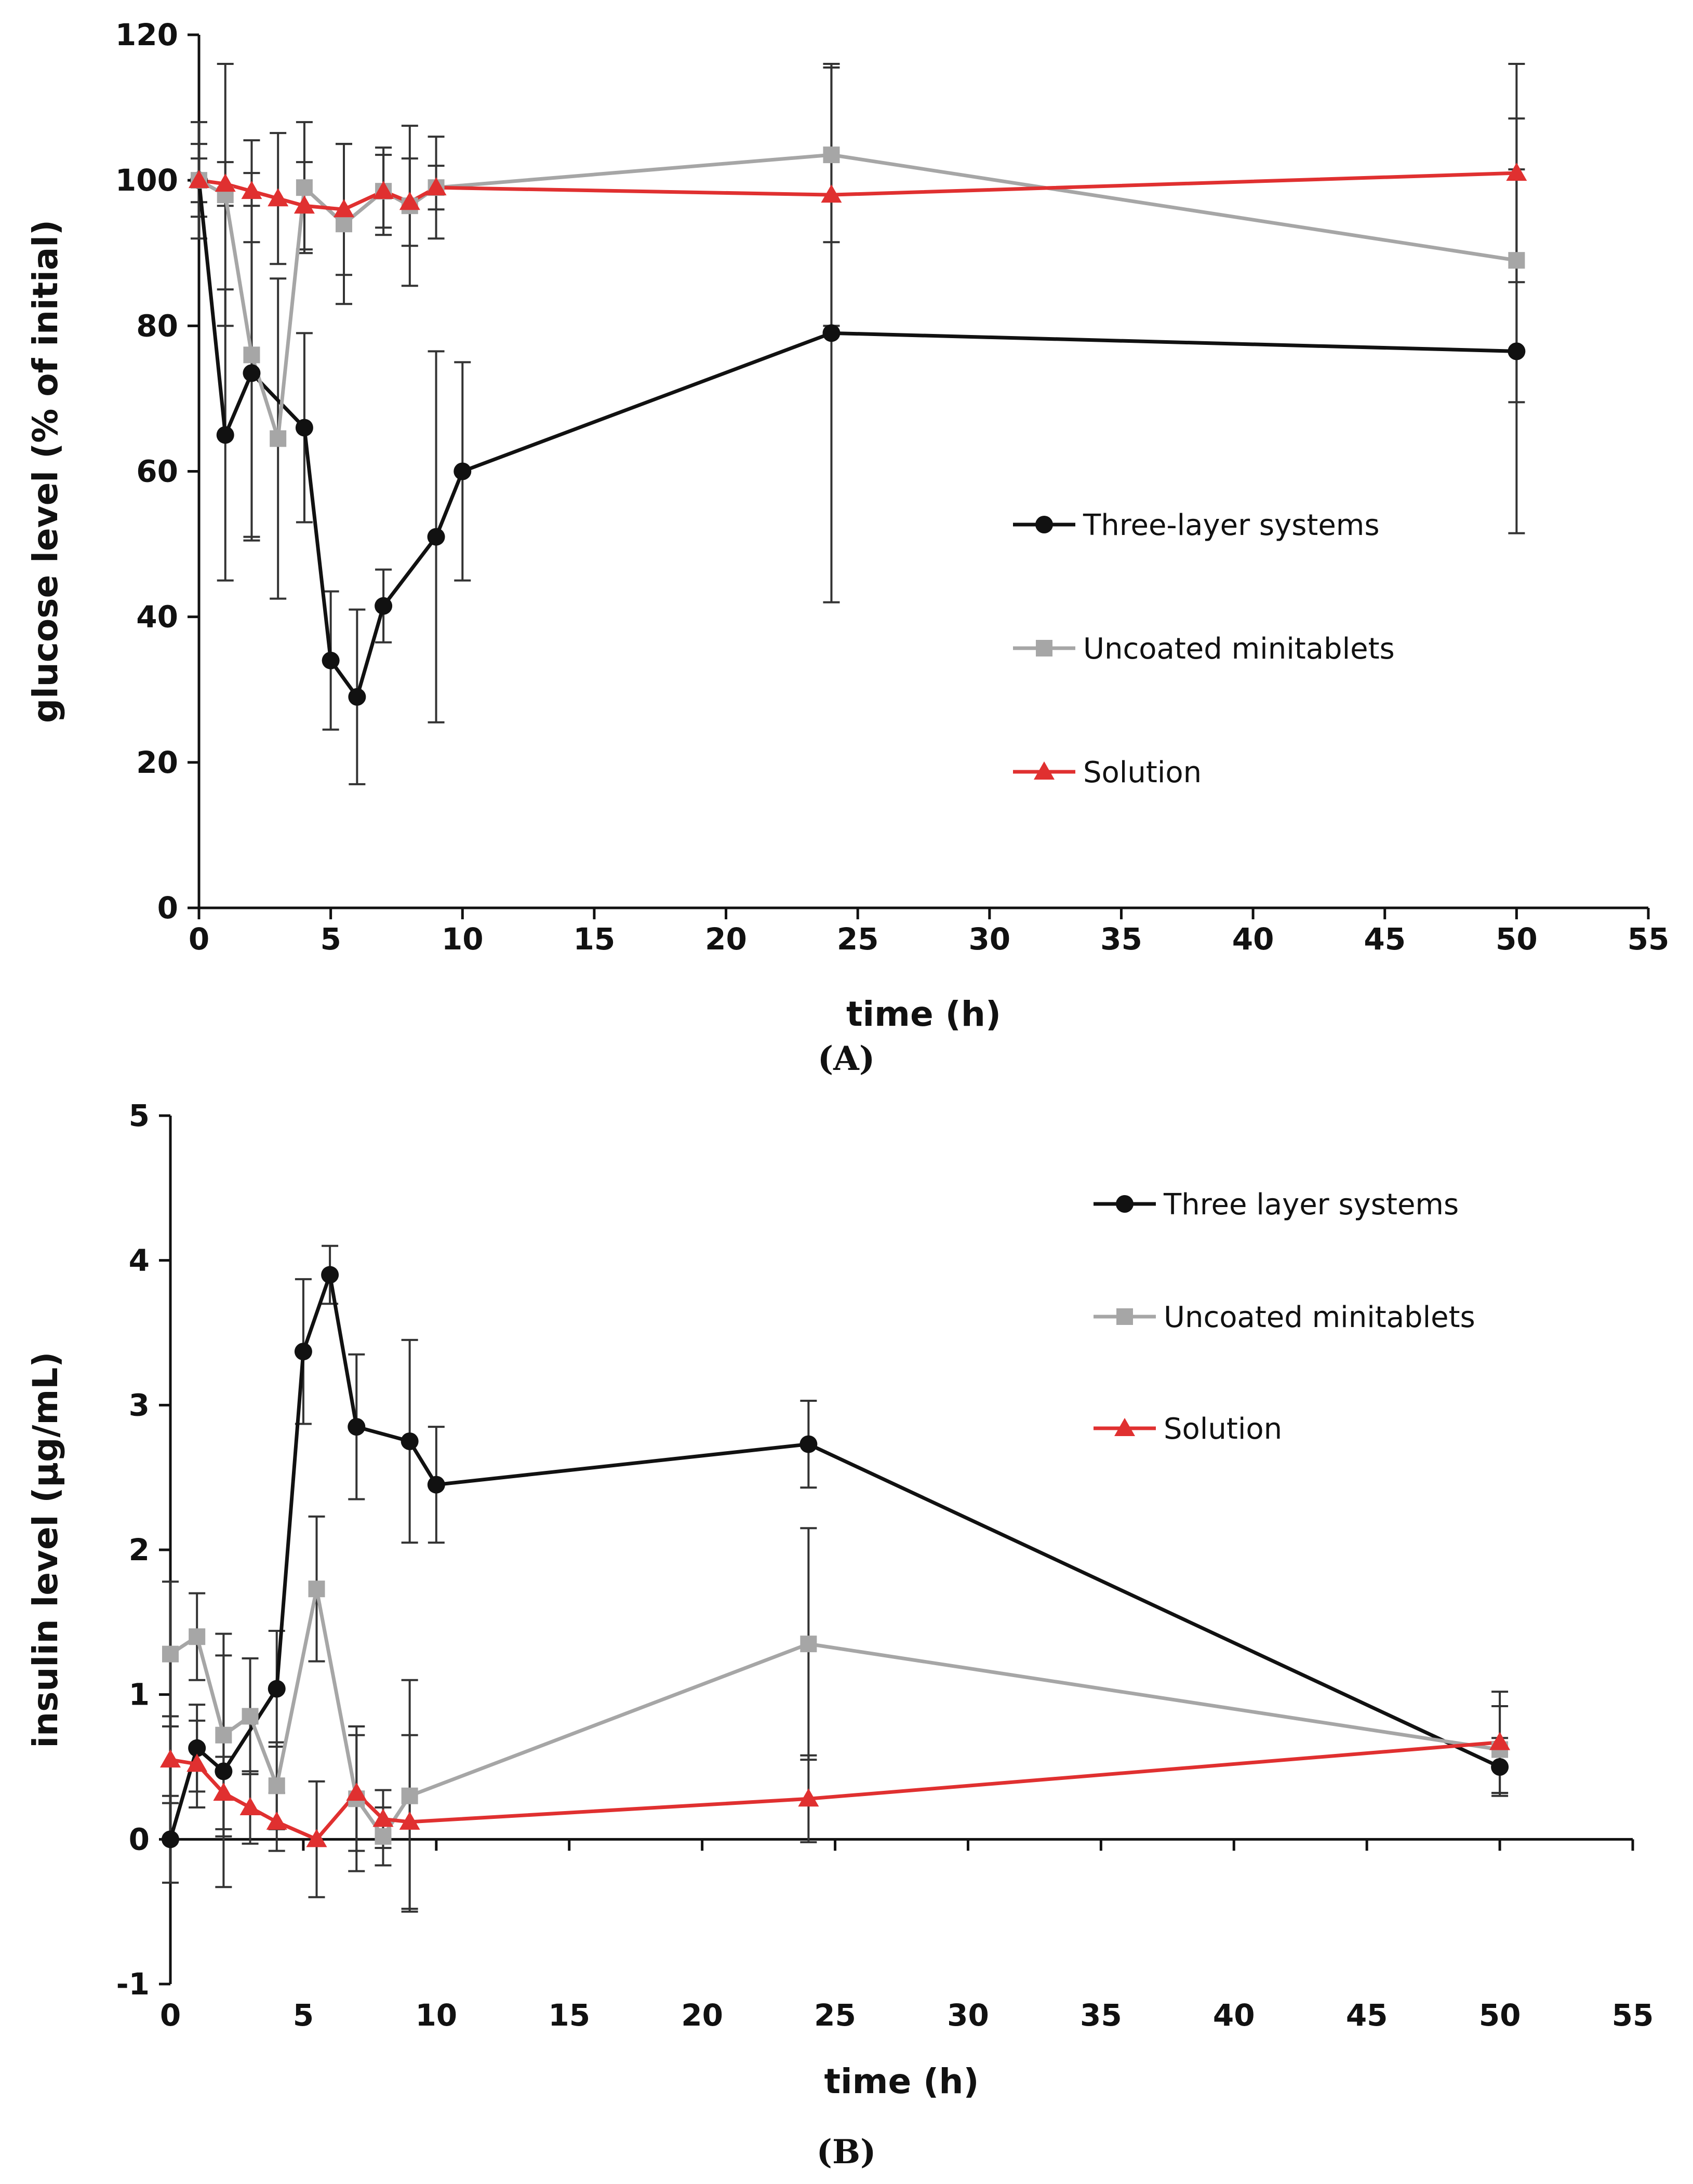 Image resolution: width=1693 pixels, height=2184 pixels. What do you see at coordinates (146, 180) in the screenshot?
I see `y-tick-label: 100` at bounding box center [146, 180].